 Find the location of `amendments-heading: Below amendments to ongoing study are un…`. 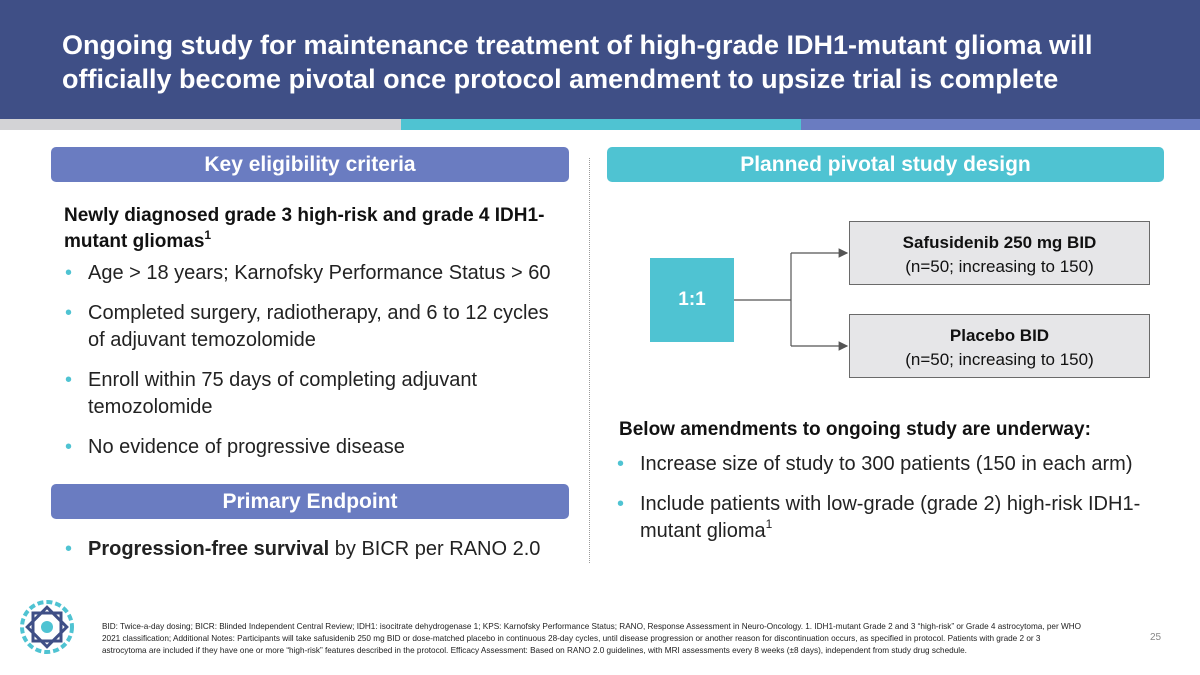

amendments-heading: Below amendments to ongoing study are un… is located at coordinates (855, 429).